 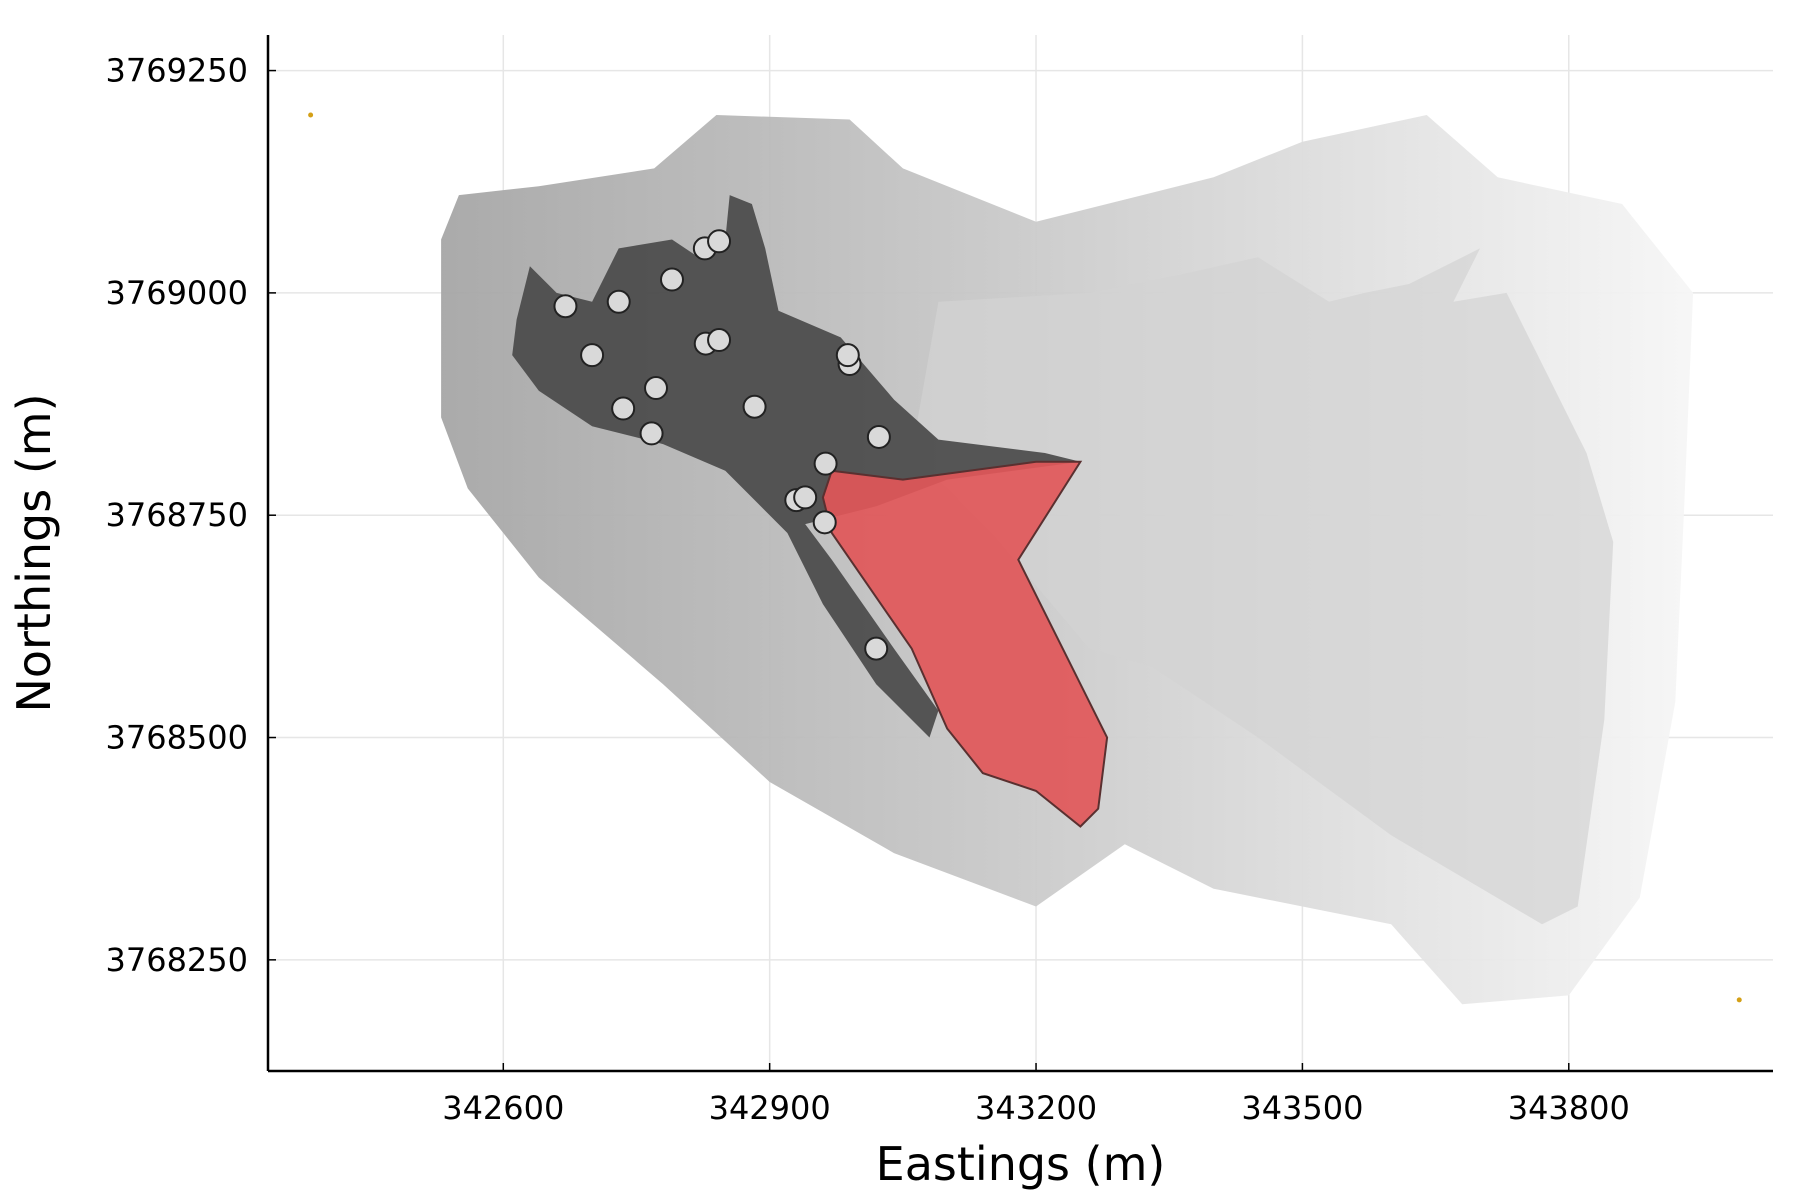 What do you see at coordinates (770, 1108) in the screenshot?
I see `x-tick-label: 342900` at bounding box center [770, 1108].